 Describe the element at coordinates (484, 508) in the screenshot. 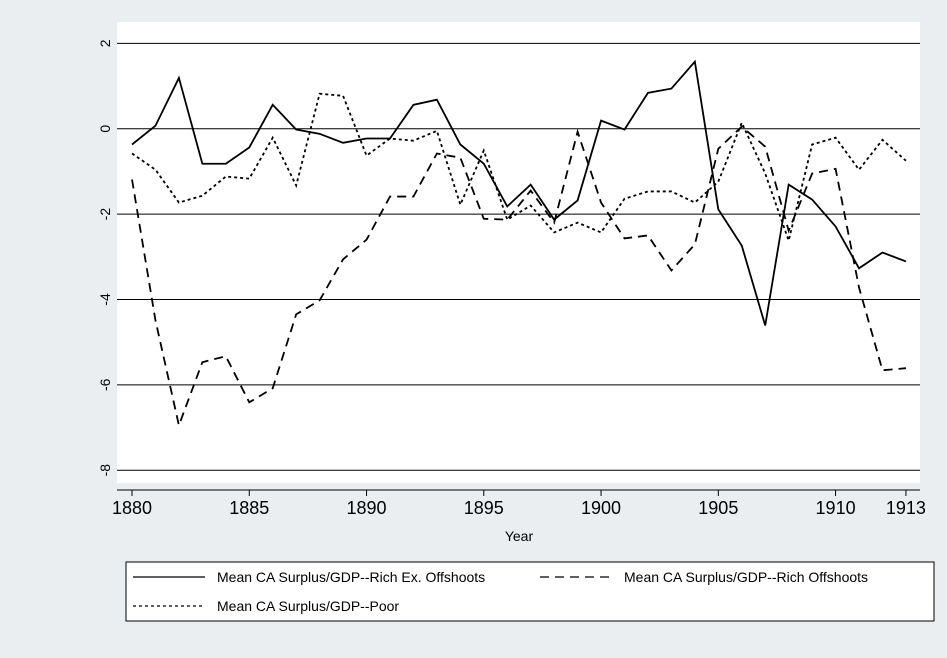

I see `x-tick-label: 1895` at that location.